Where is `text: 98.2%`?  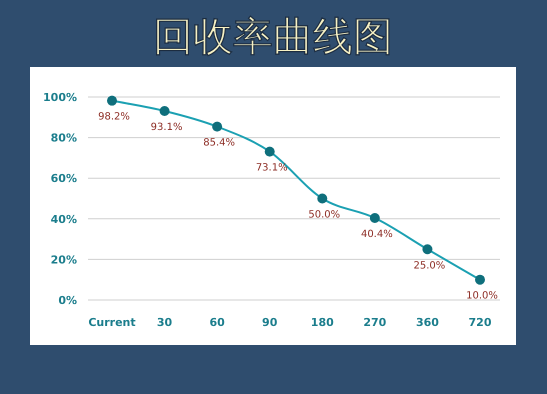
text: 98.2% is located at coordinates (114, 117).